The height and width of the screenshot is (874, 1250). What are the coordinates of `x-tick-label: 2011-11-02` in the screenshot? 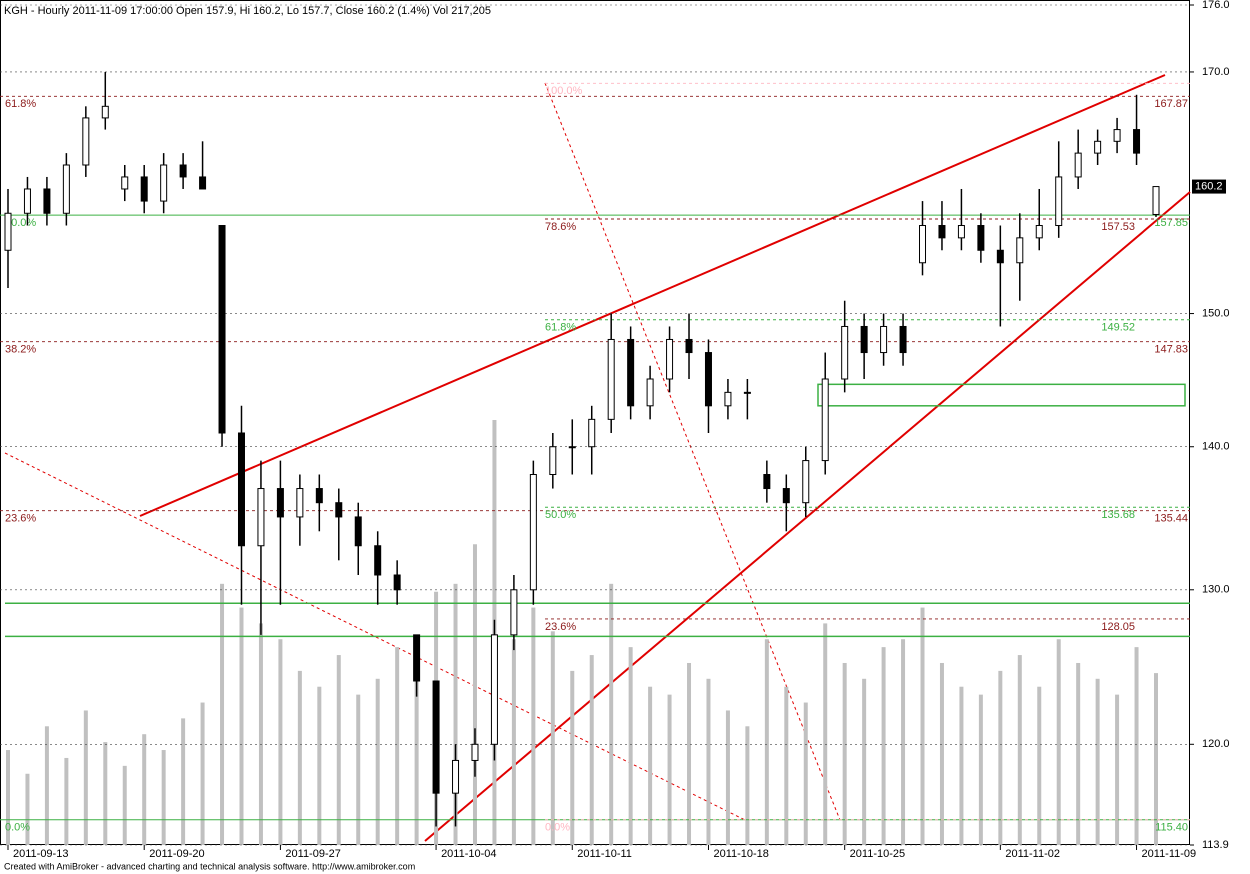 It's located at (1032, 854).